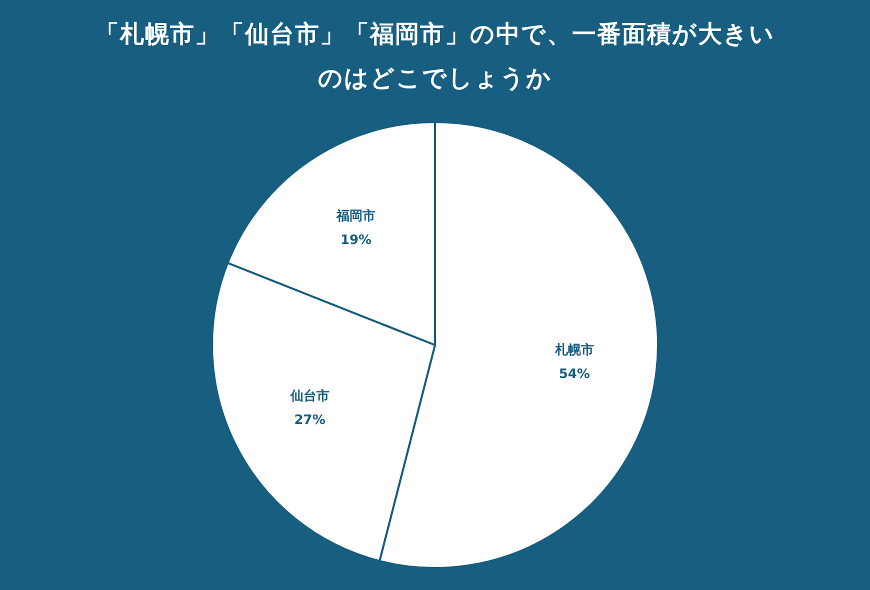 The height and width of the screenshot is (590, 870). I want to click on data-label: 54%, so click(574, 374).